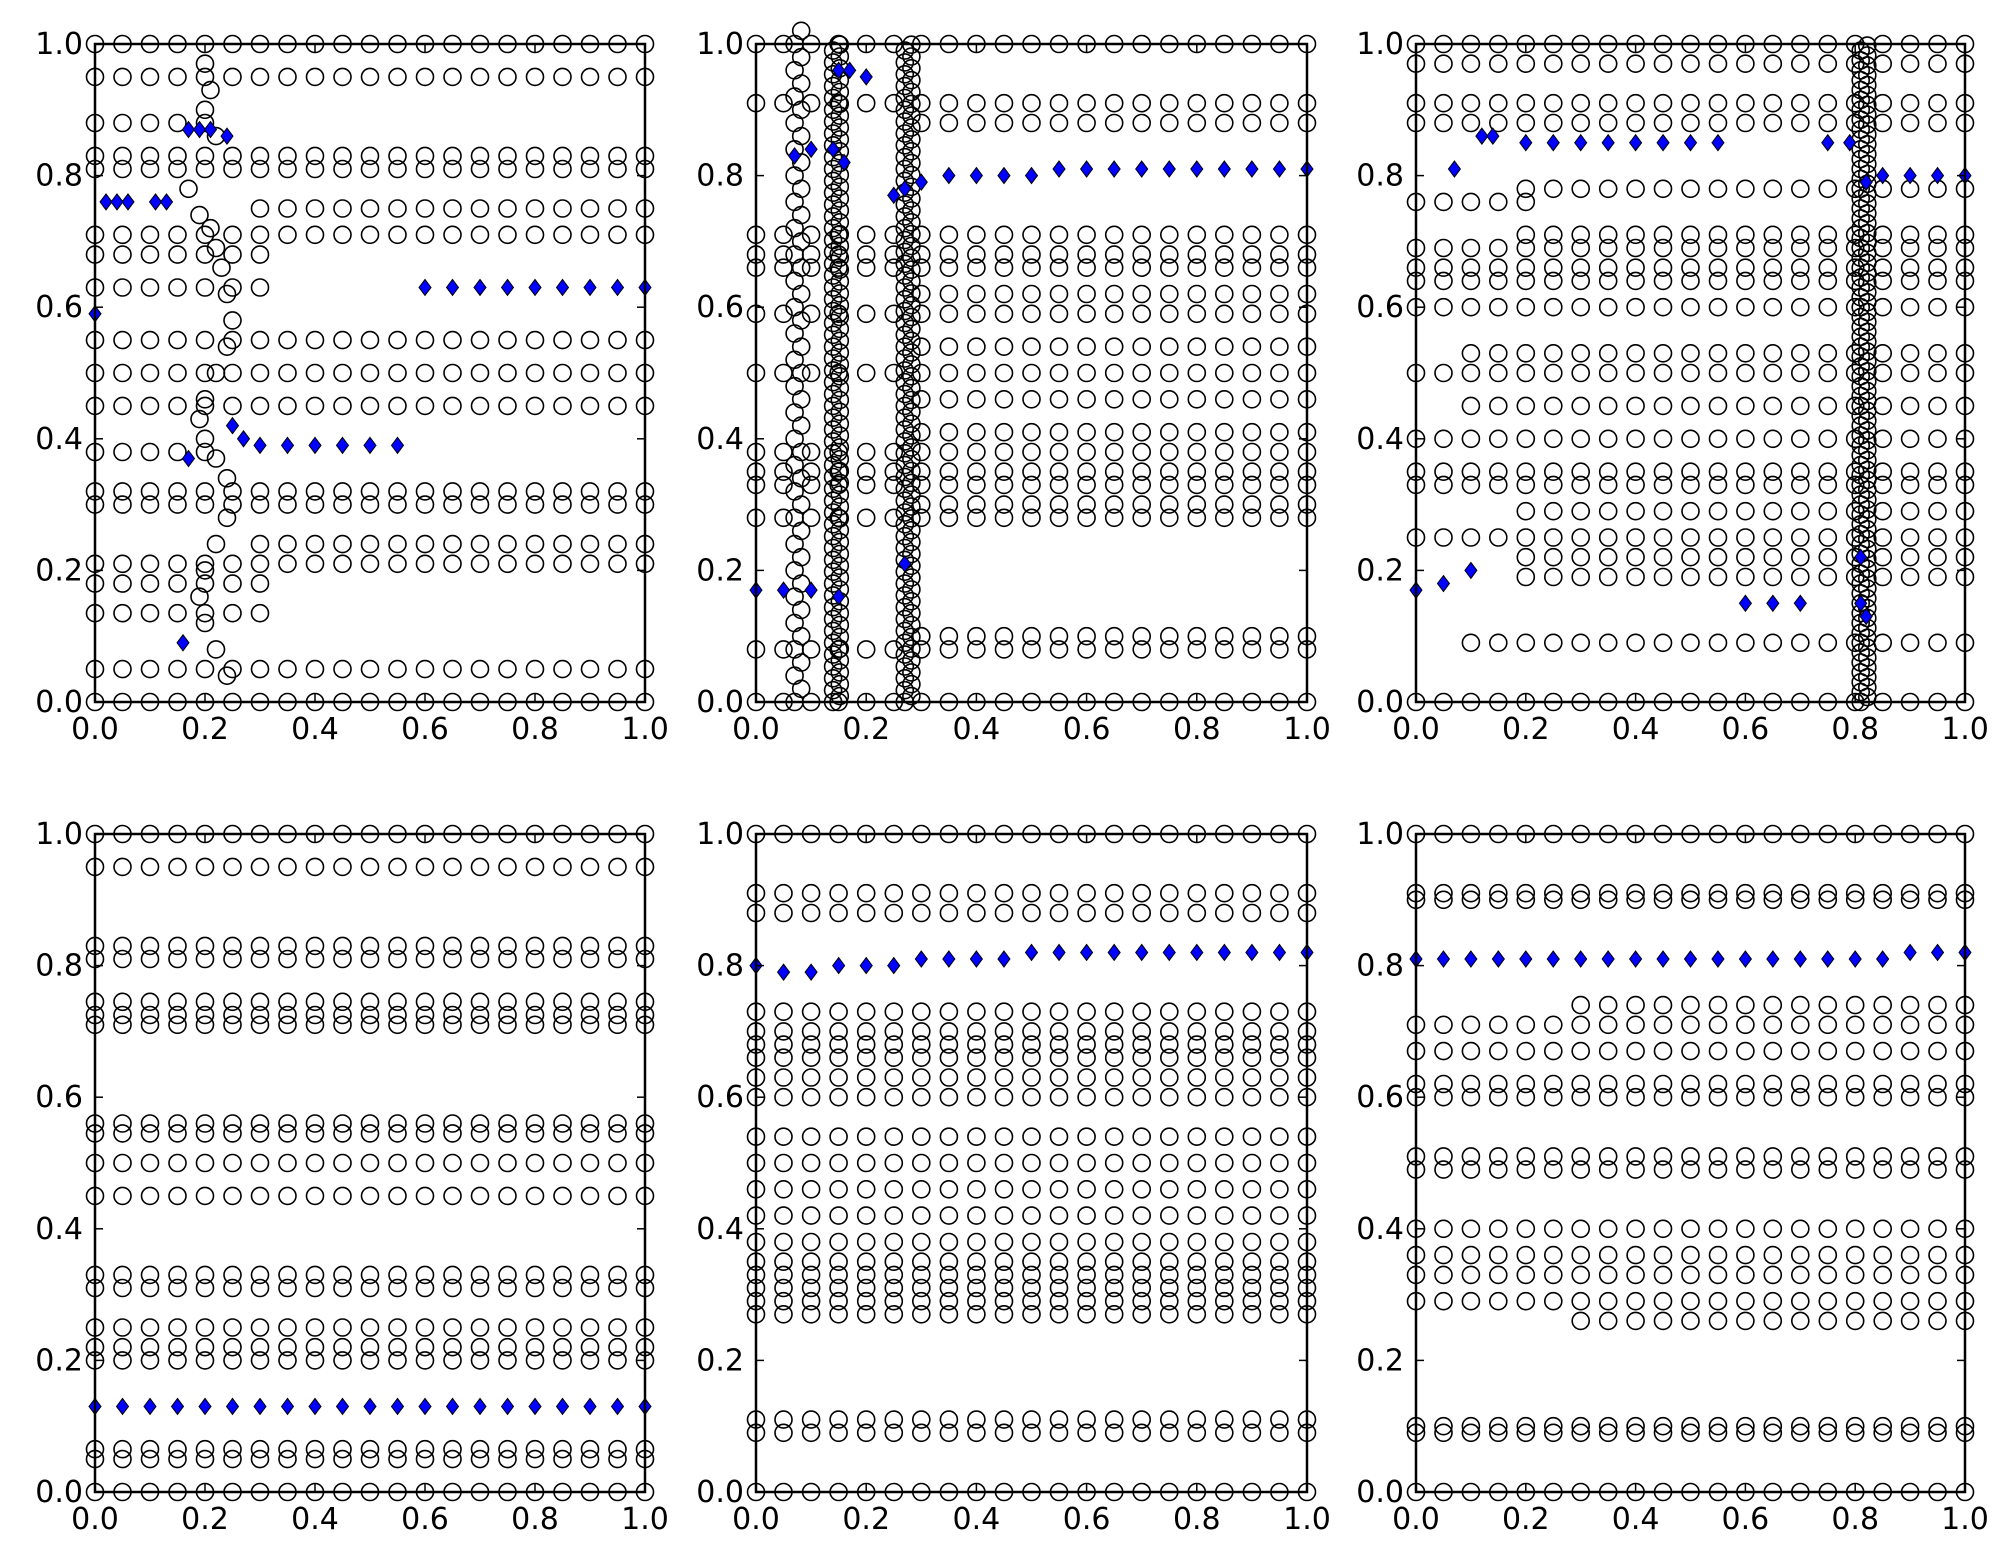  I want to click on y-tick-label: 0.6, so click(59, 1097).